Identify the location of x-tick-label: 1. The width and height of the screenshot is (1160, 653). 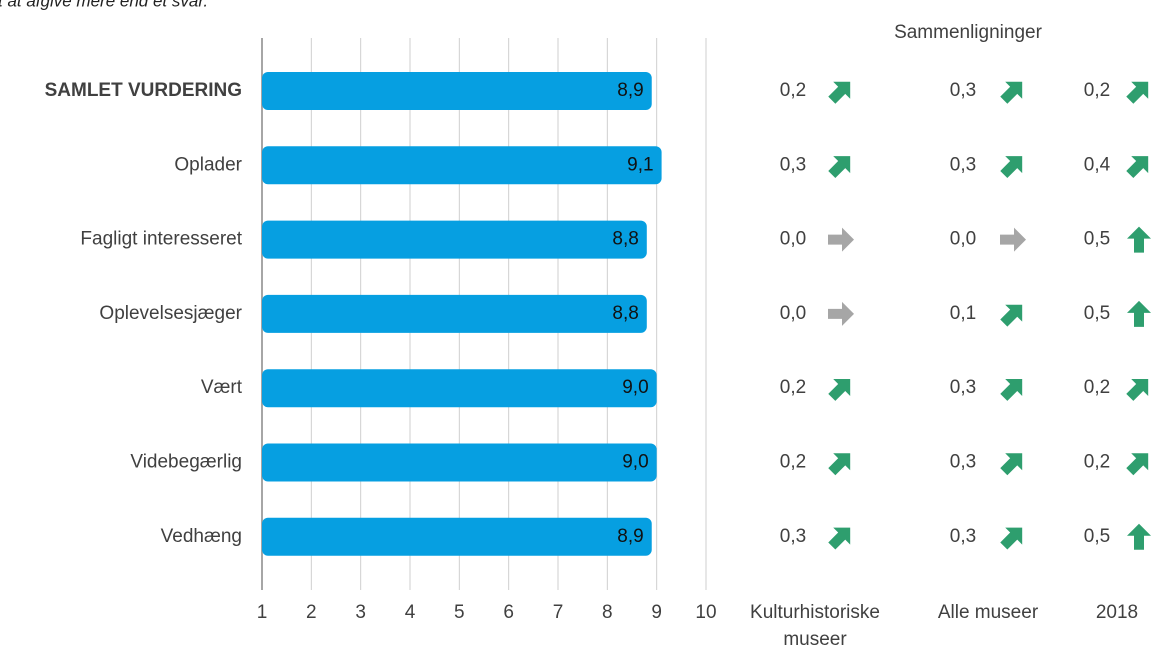
(262, 612).